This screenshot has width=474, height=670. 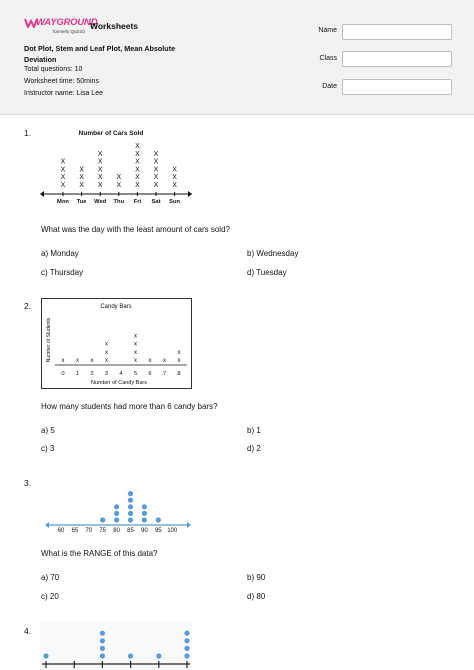 I want to click on name-label: Name, so click(x=327, y=30).